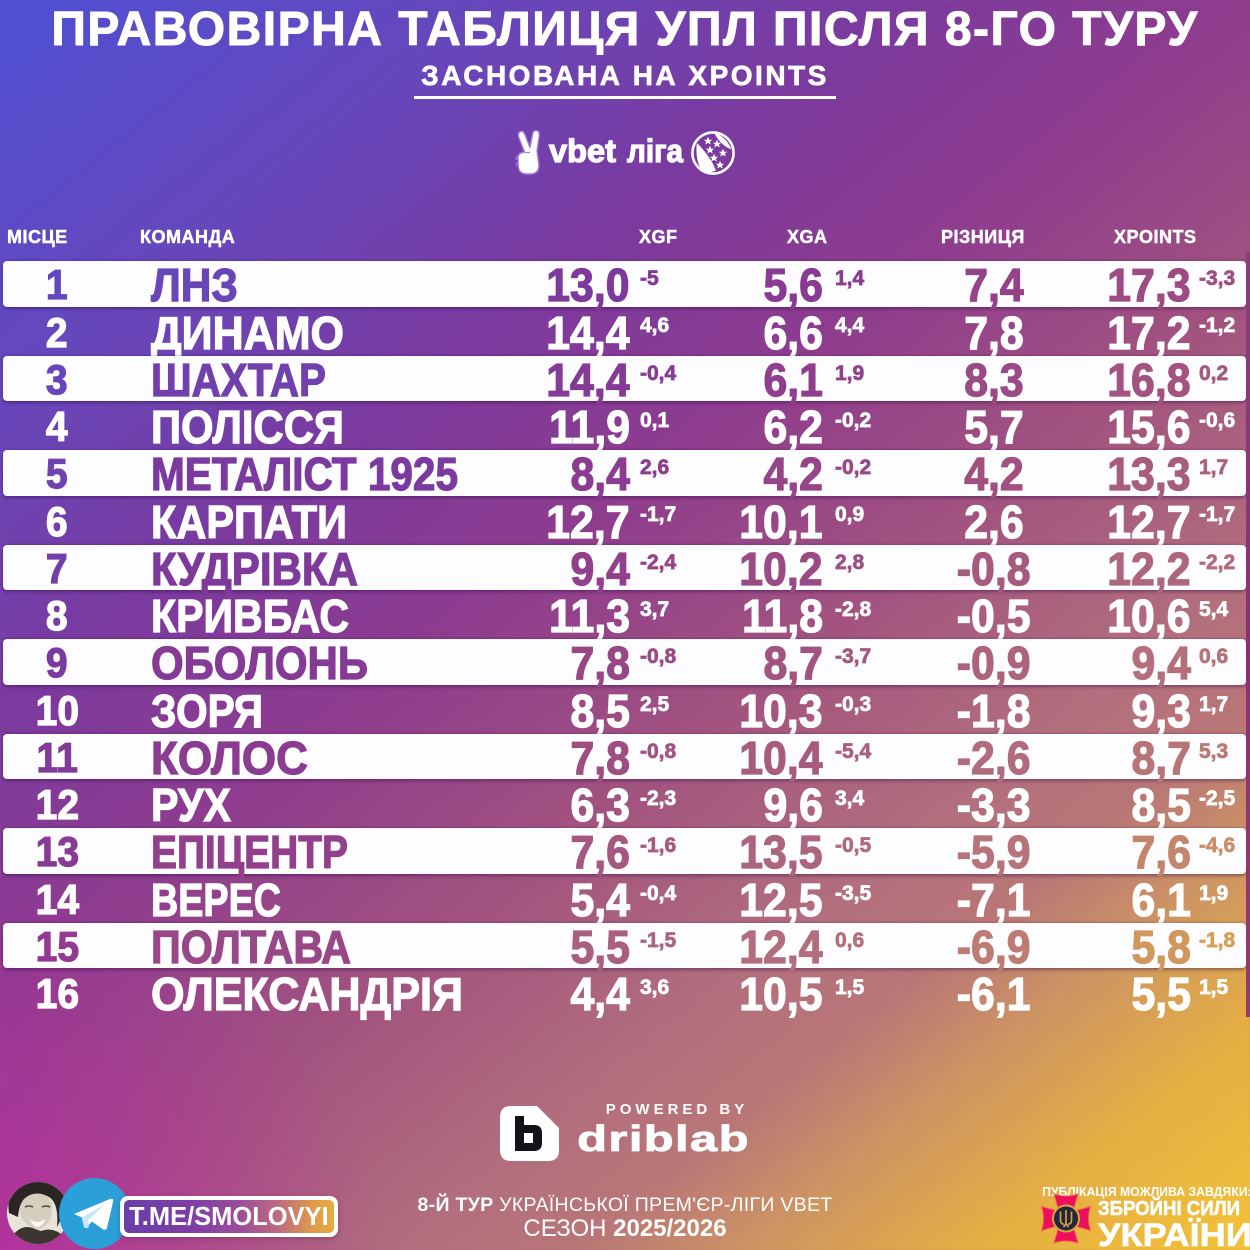 The image size is (1250, 1250). What do you see at coordinates (655, 151) in the screenshot?
I see `svg-text: ліга` at bounding box center [655, 151].